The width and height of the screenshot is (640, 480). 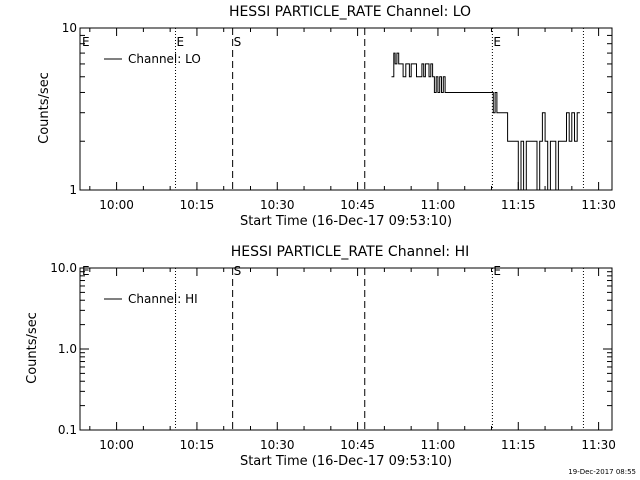 What do you see at coordinates (518, 445) in the screenshot?
I see `bottom-x-tick-label: 11:15` at bounding box center [518, 445].